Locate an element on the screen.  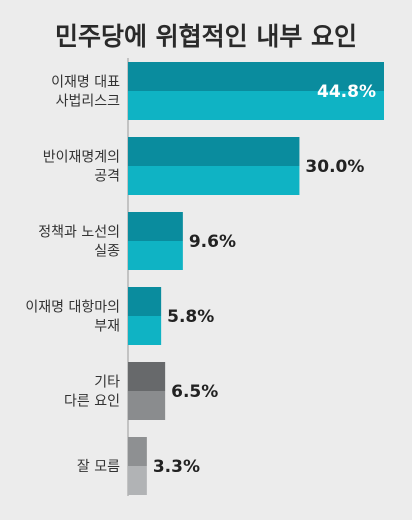
category-label-4-line-1: 다른 요인 is located at coordinates (92, 402).